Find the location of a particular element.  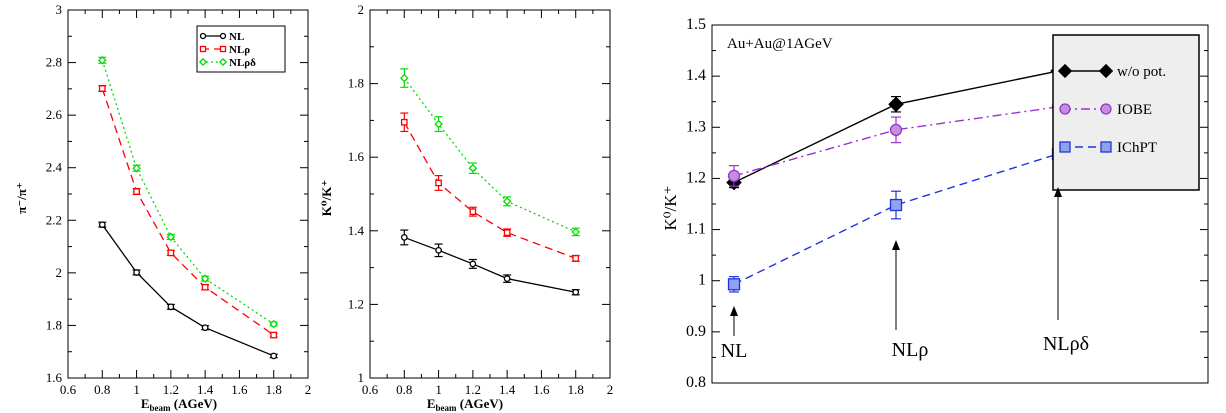

legend-label: NL is located at coordinates (236, 37).